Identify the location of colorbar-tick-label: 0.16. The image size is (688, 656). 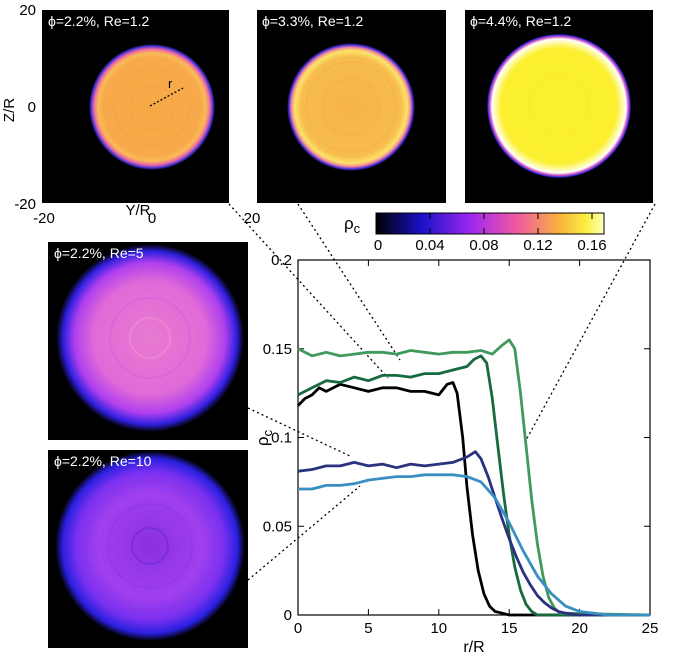
(591, 245).